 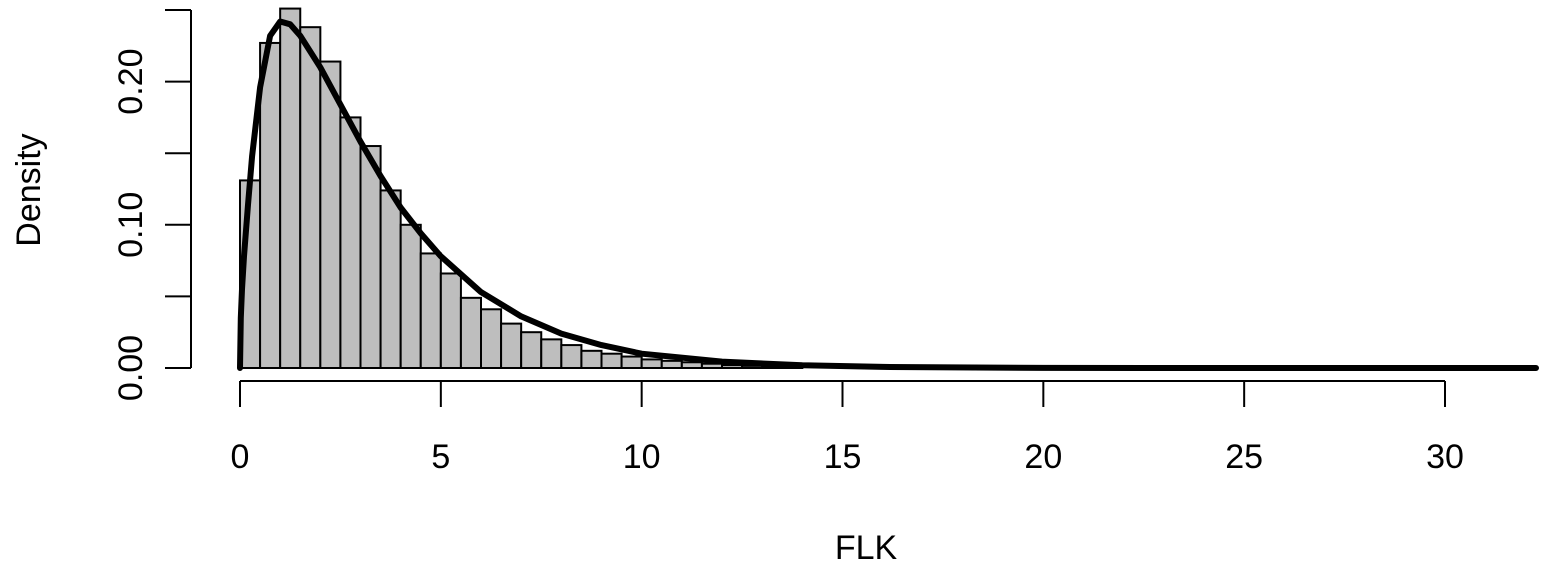 What do you see at coordinates (843, 457) in the screenshot?
I see `x-tick-label: 15` at bounding box center [843, 457].